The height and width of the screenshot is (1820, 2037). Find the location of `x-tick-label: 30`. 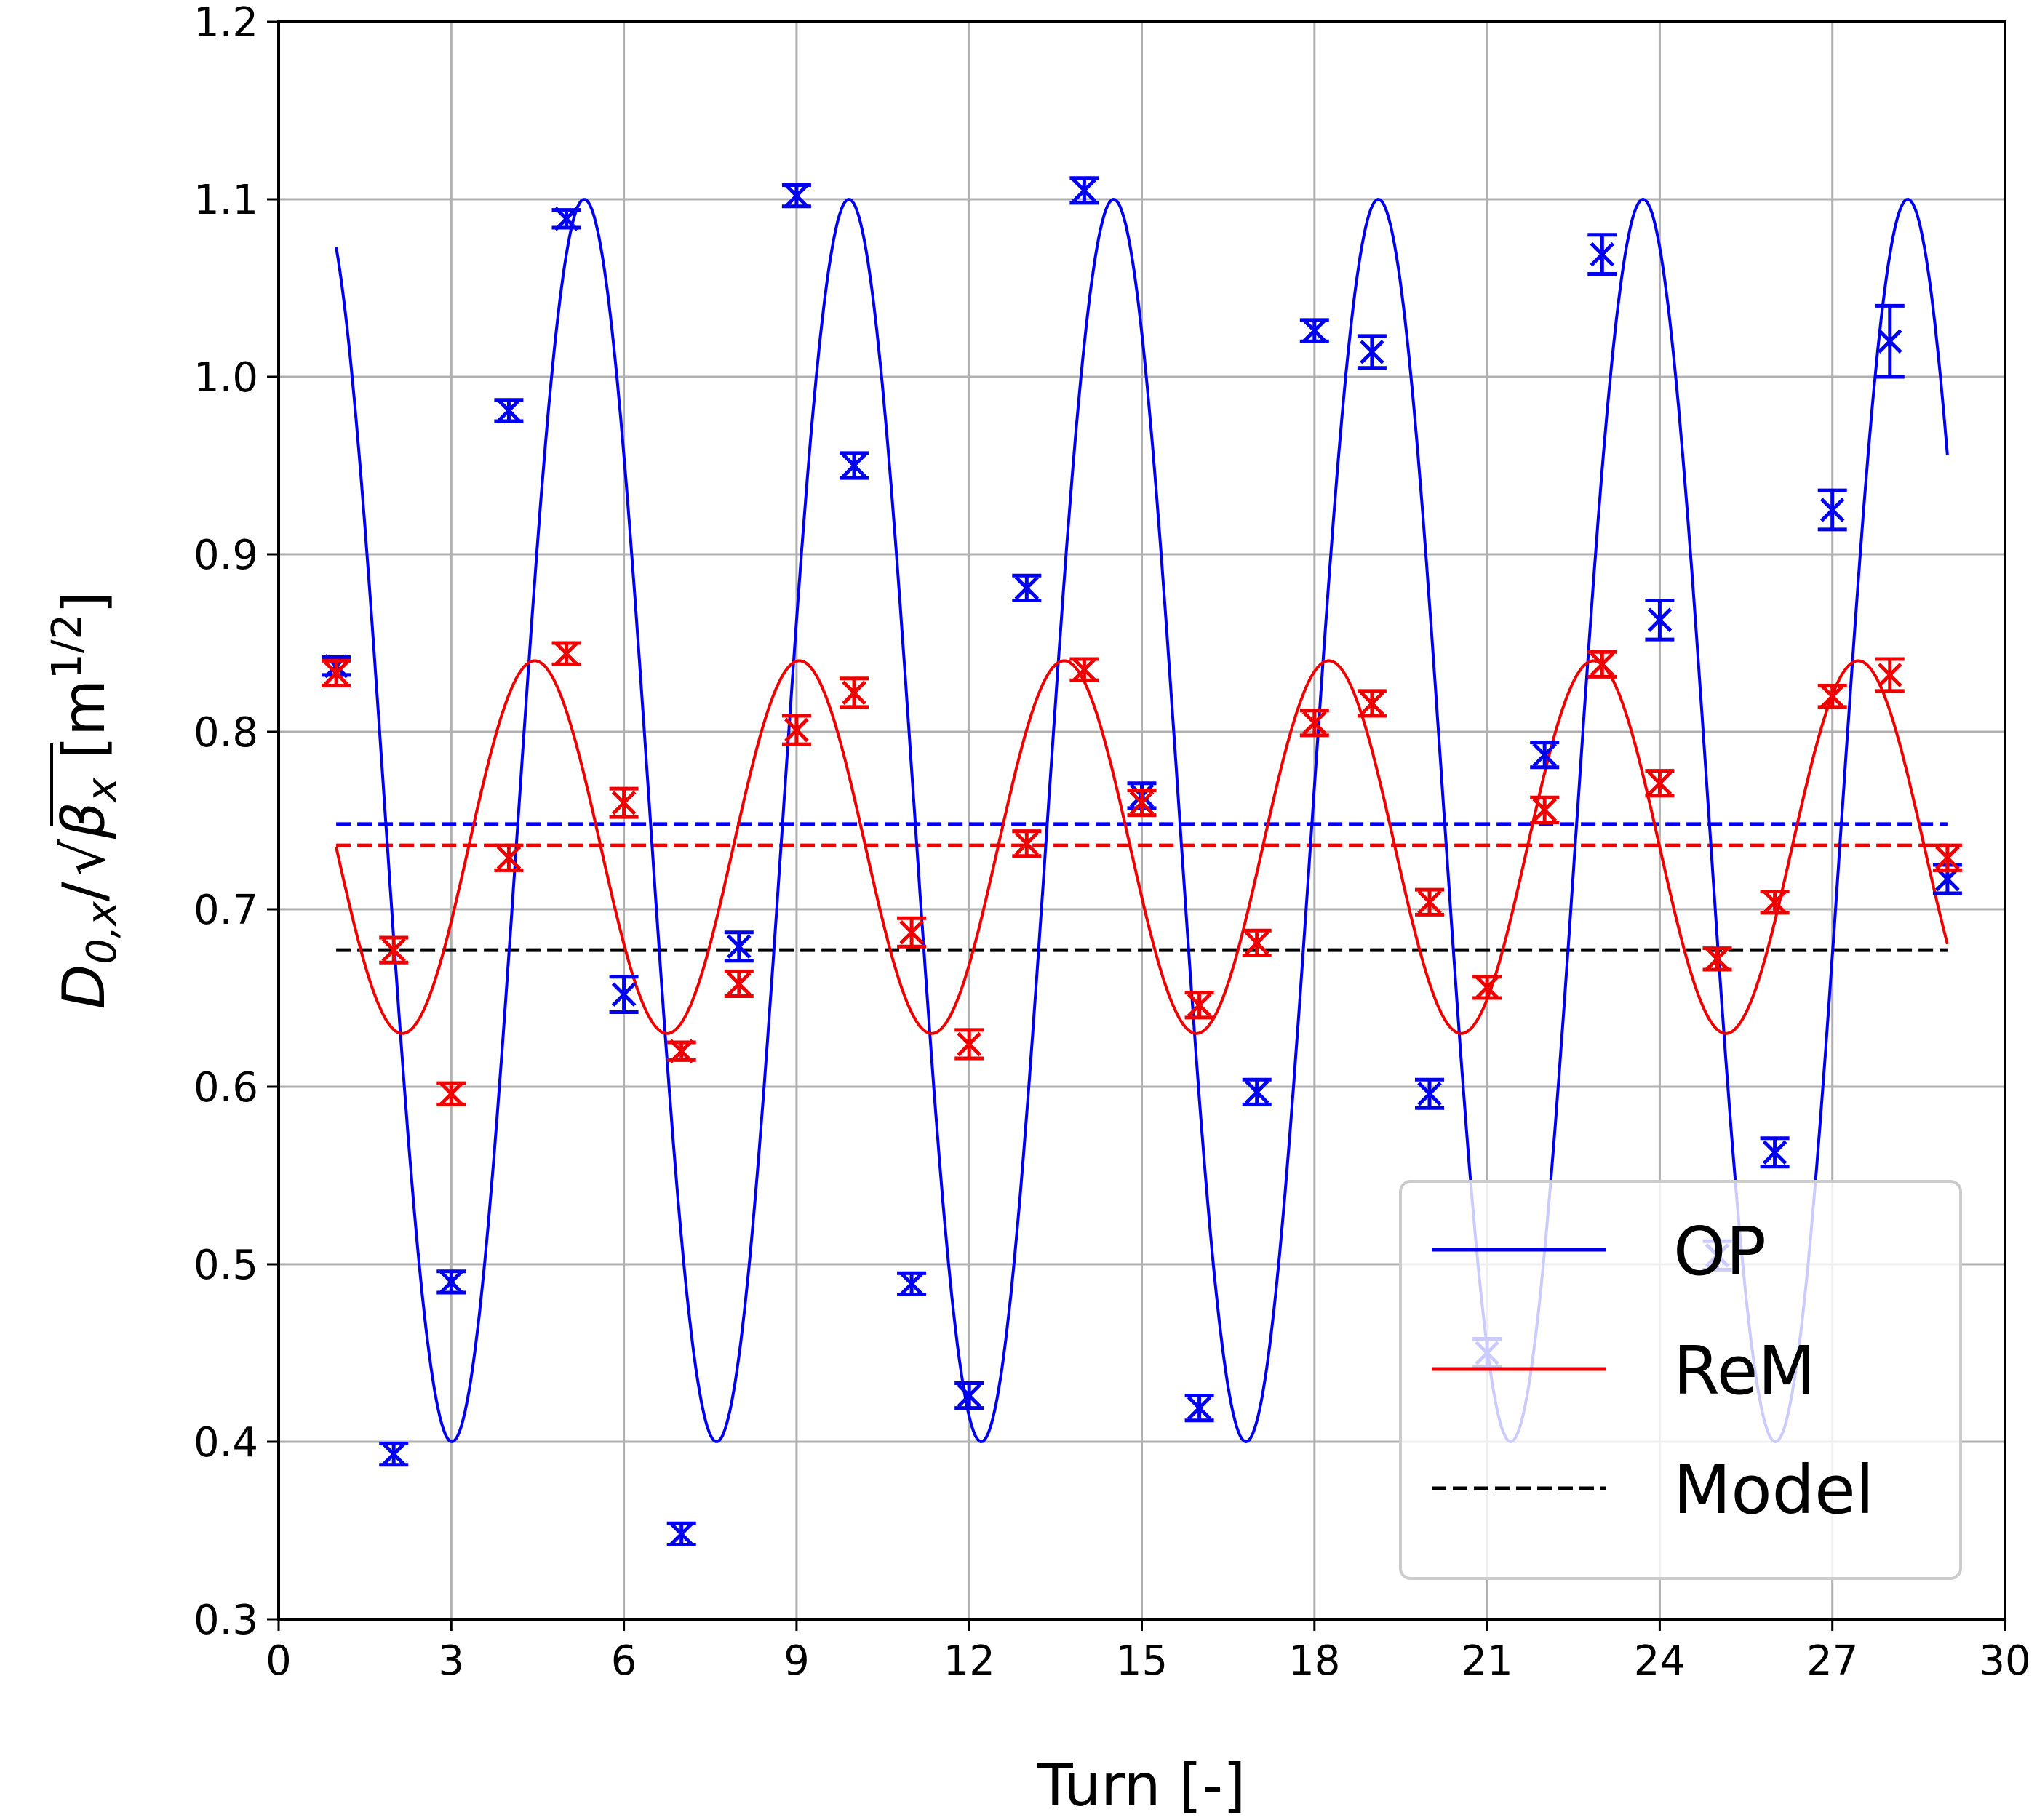

x-tick-label: 30 is located at coordinates (2005, 1661).